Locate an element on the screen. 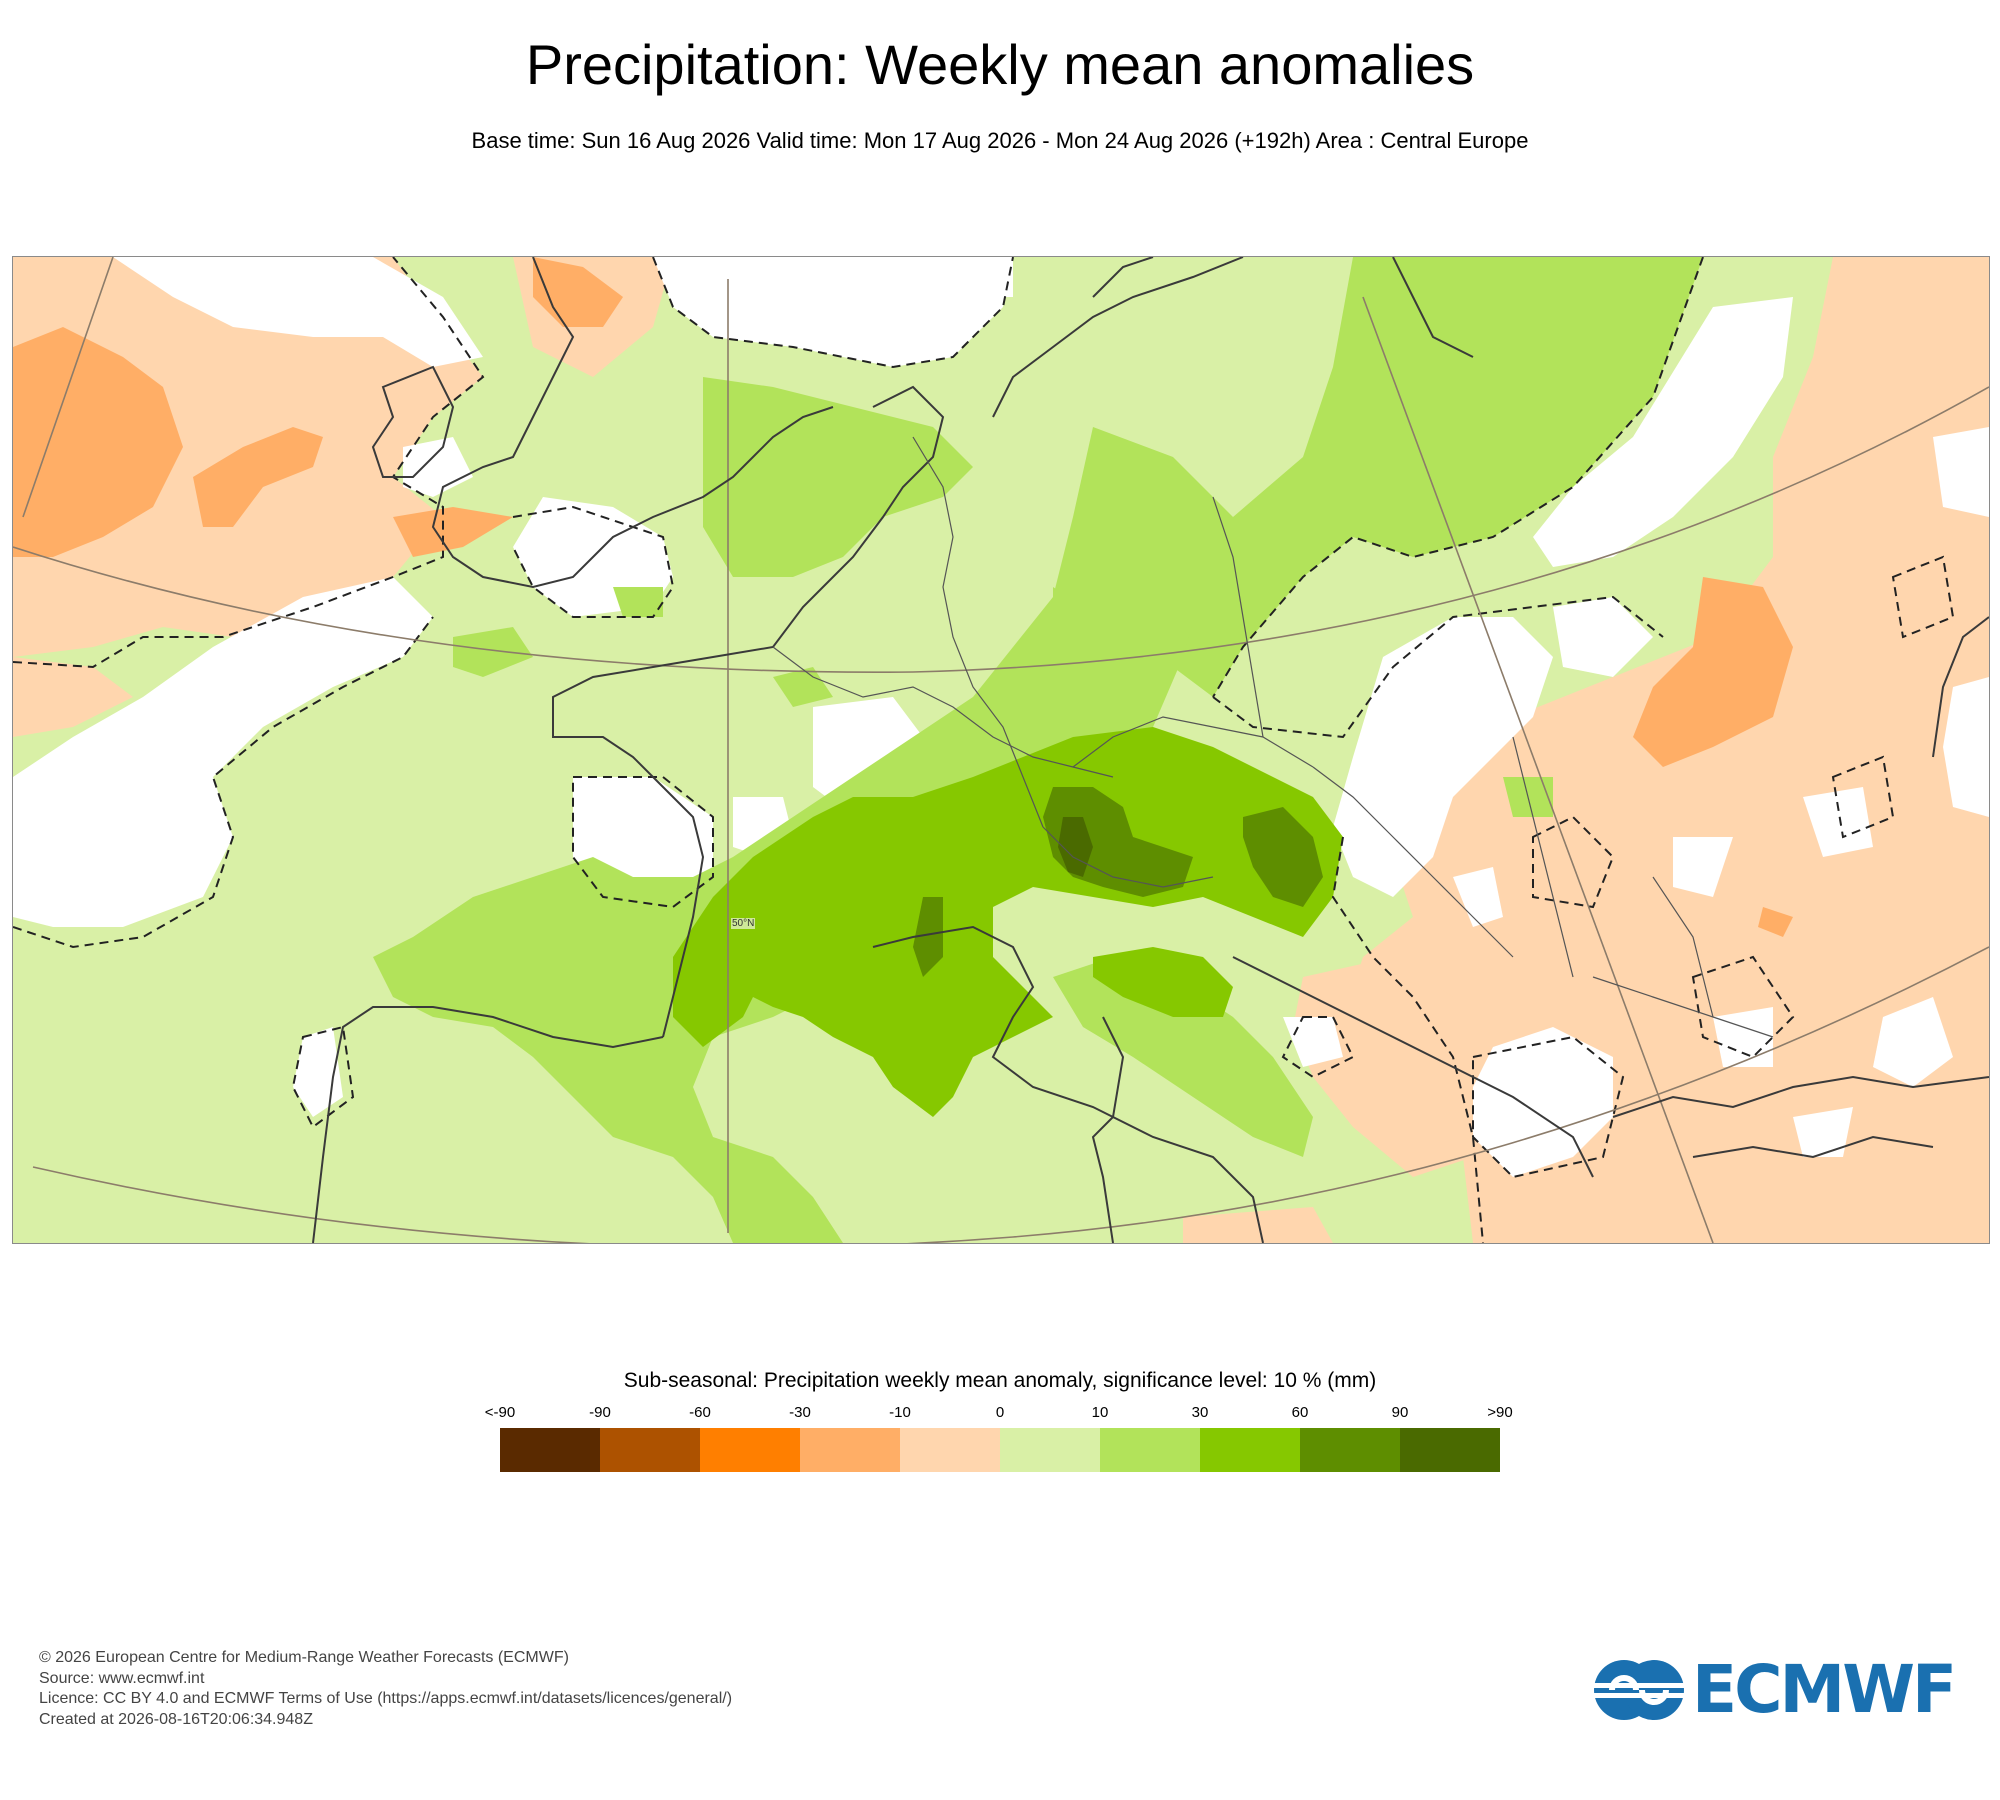 This screenshot has height=1800, width=2000. legend-colorbar is located at coordinates (1000, 1450).